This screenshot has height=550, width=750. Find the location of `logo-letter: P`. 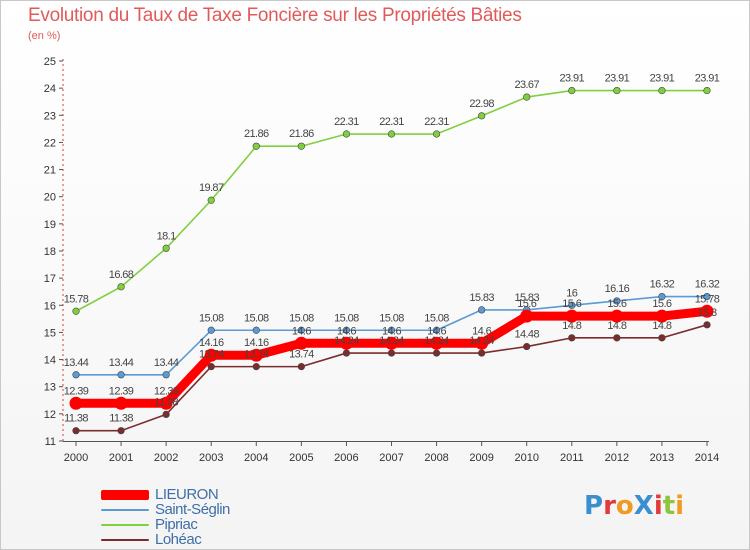

logo-letter: P is located at coordinates (594, 506).